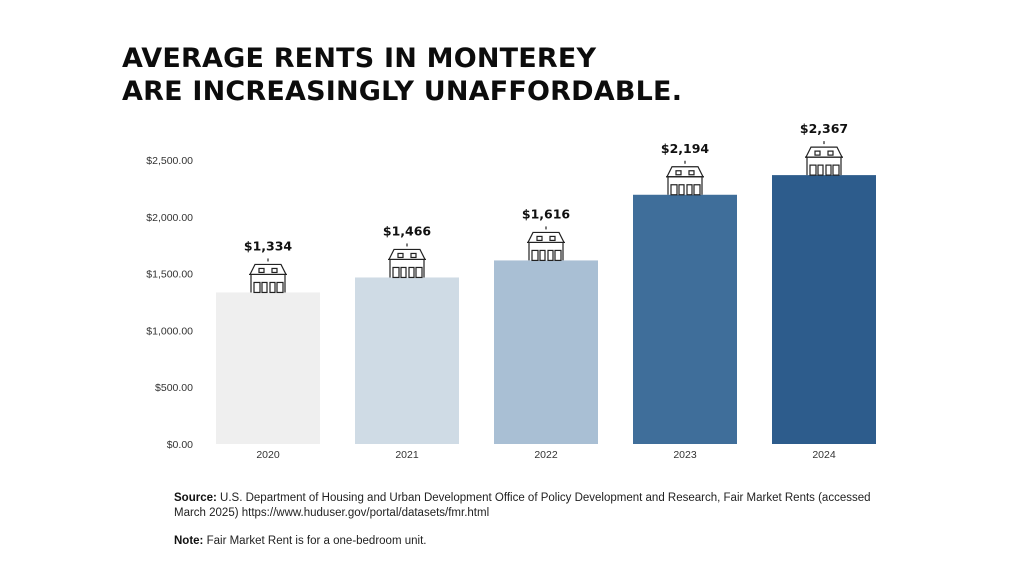 The height and width of the screenshot is (576, 1024). What do you see at coordinates (268, 245) in the screenshot?
I see `data-label: $1,334` at bounding box center [268, 245].